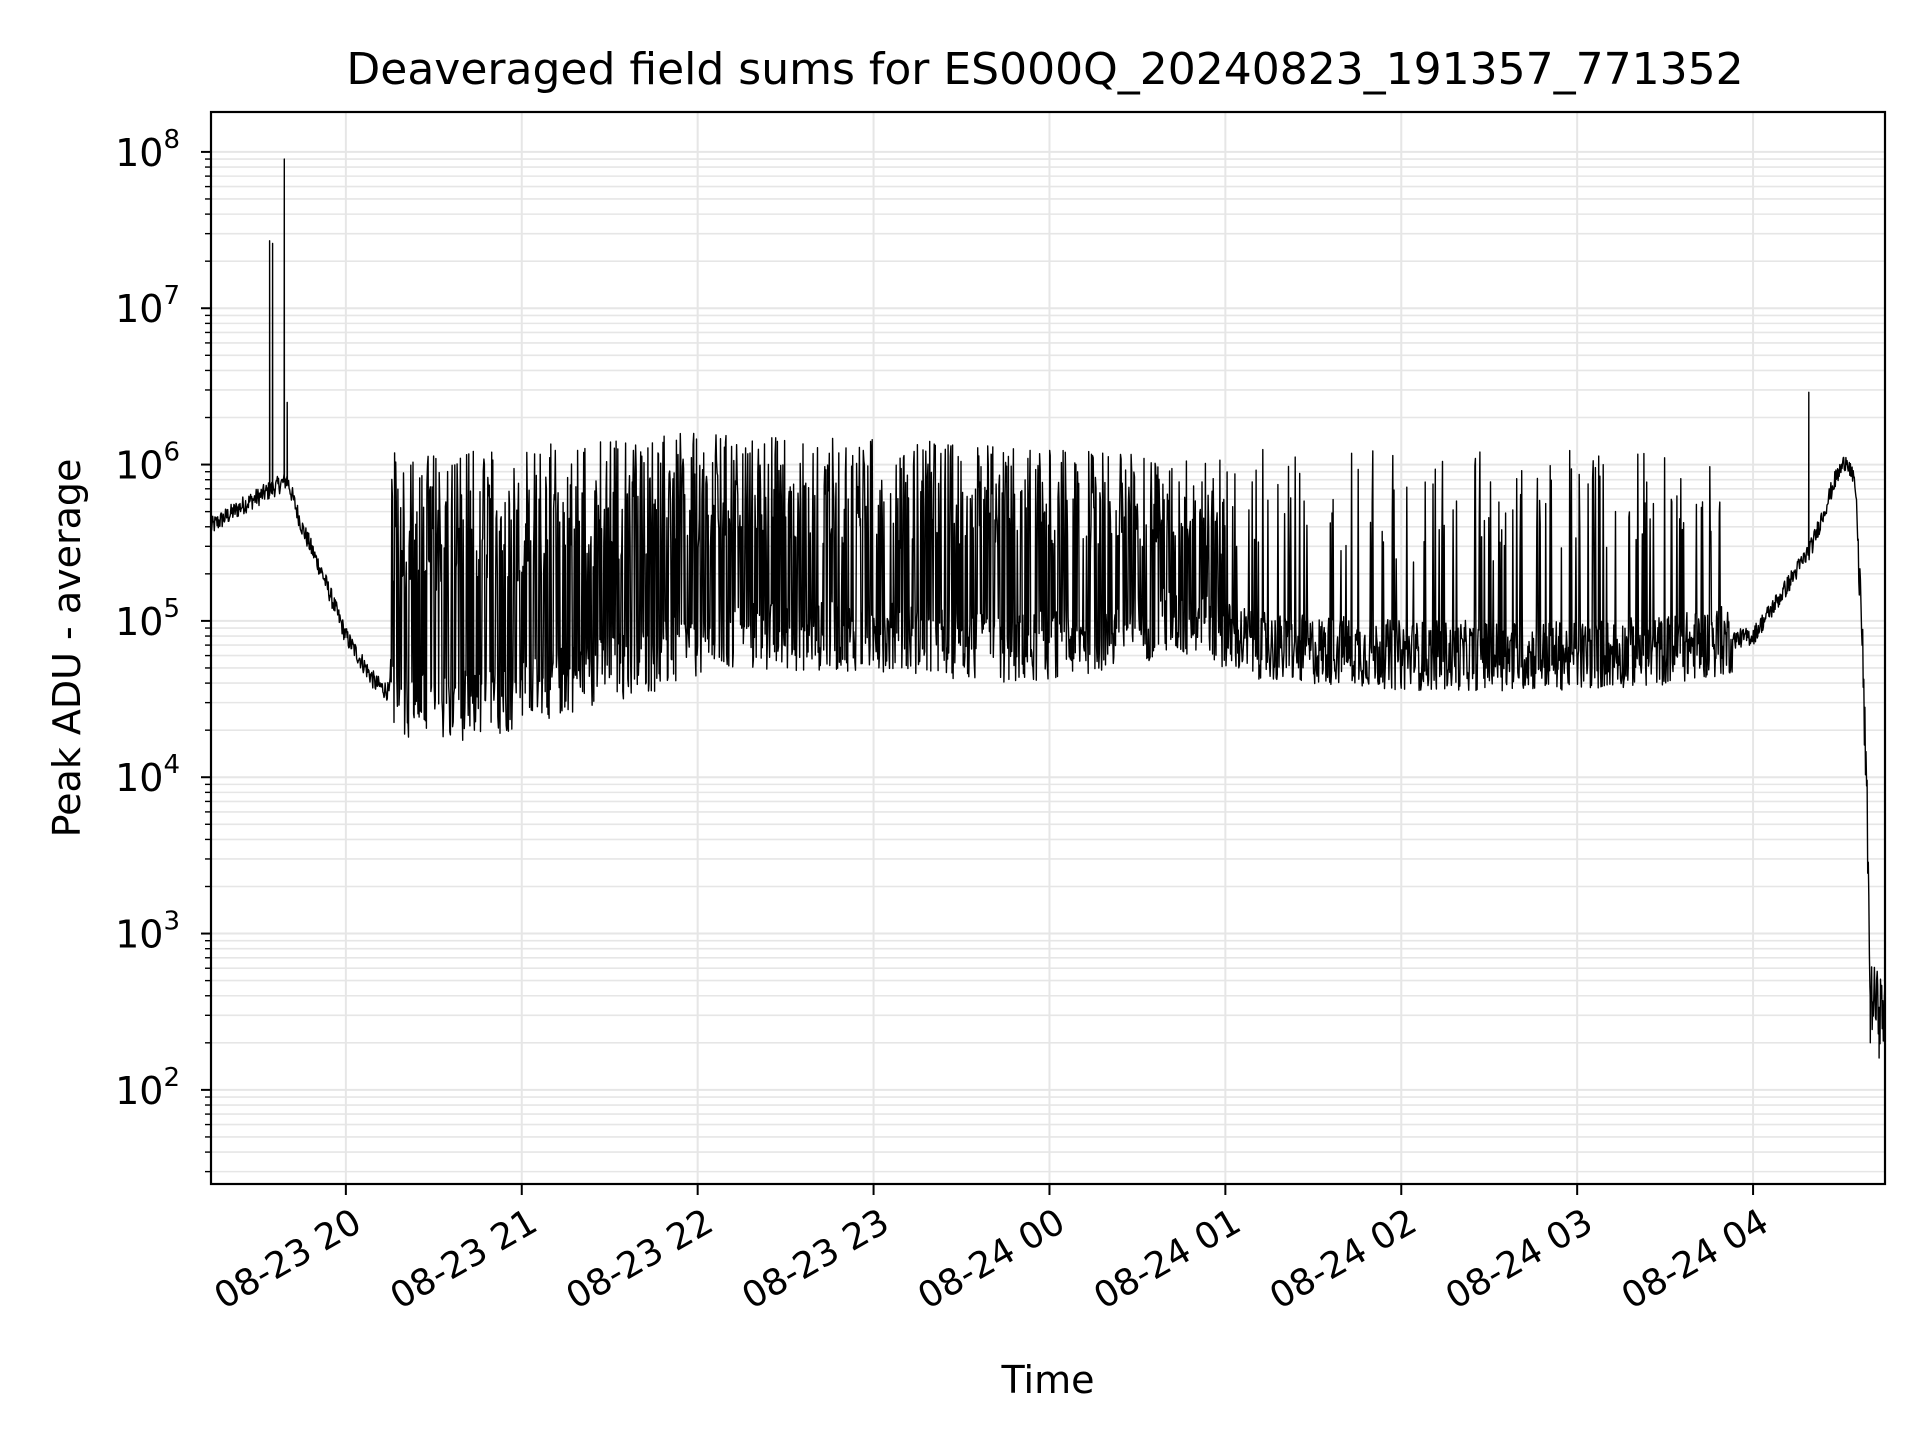 This screenshot has width=1920, height=1440. Describe the element at coordinates (67, 648) in the screenshot. I see `y-axis-label: Peak ADU - average` at that location.